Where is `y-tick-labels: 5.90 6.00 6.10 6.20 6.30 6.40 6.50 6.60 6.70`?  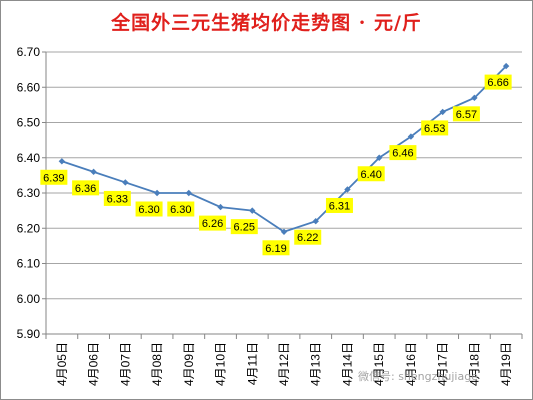
y-tick-labels: 5.90 6.00 6.10 6.20 6.30 6.40 6.50 6.60 6.70 is located at coordinates (29, 193).